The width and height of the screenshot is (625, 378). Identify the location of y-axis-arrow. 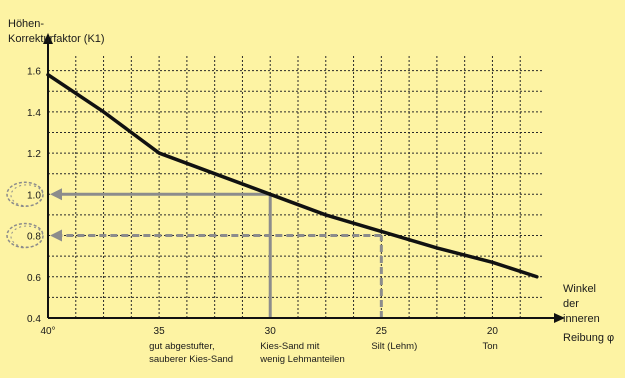
(48, 38).